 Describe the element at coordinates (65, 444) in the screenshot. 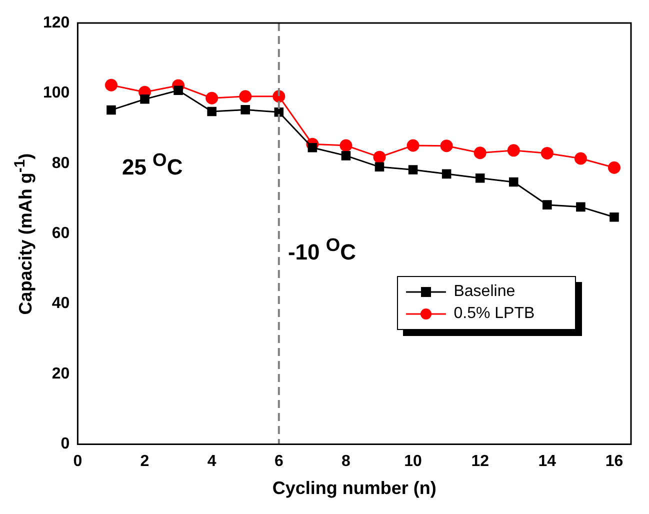

I see `y-tick-label: 0` at that location.